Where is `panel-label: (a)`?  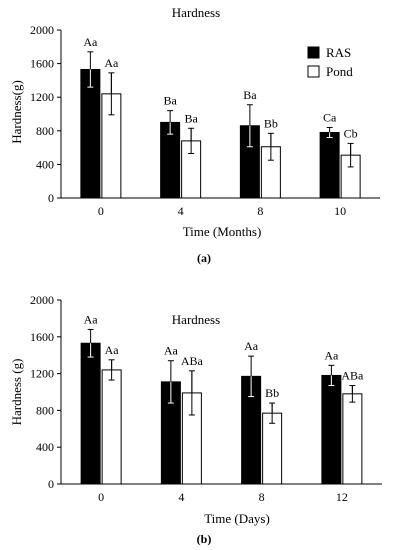
panel-label: (a) is located at coordinates (204, 258).